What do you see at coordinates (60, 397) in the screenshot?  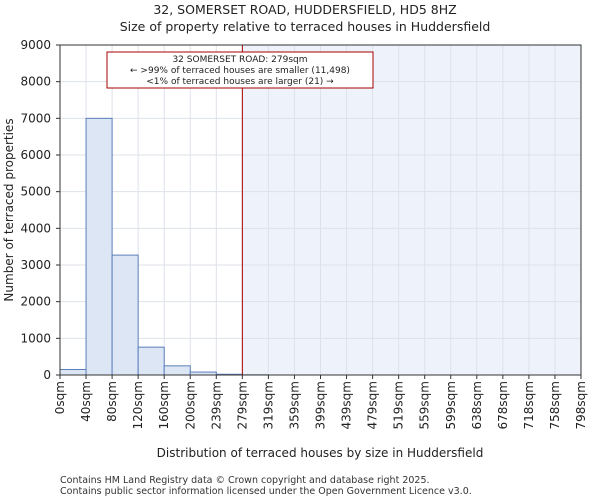 I see `x-tick-label: 0sqm` at bounding box center [60, 397].